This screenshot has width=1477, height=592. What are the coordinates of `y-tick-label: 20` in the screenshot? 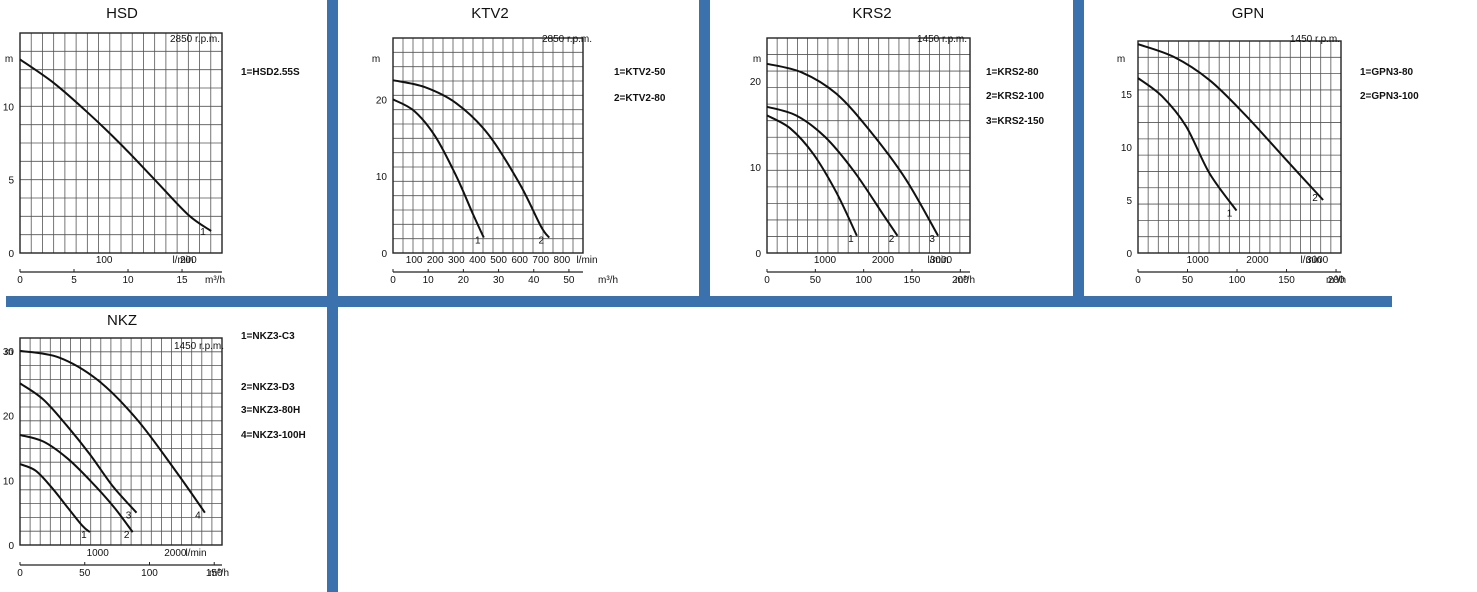 It's located at (756, 82).